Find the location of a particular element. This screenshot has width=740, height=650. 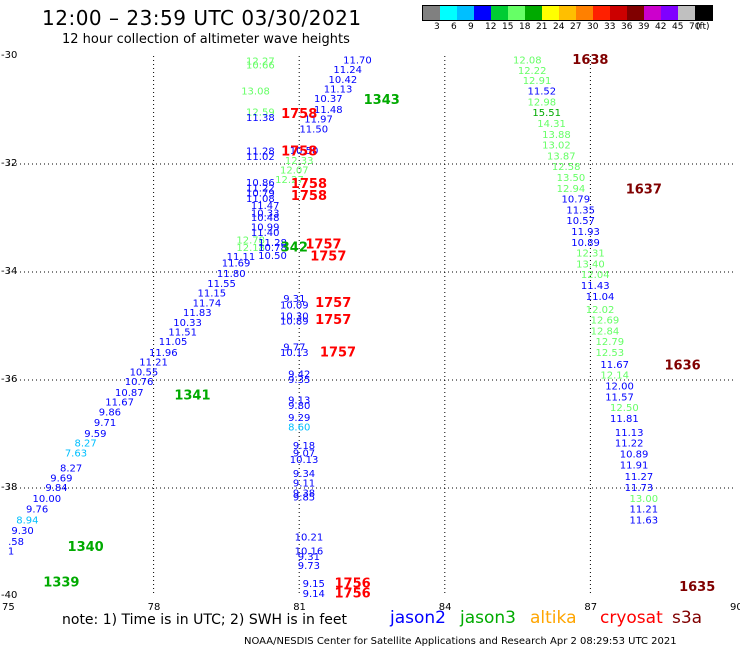

wave-height-value: 9.18 is located at coordinates (304, 446).